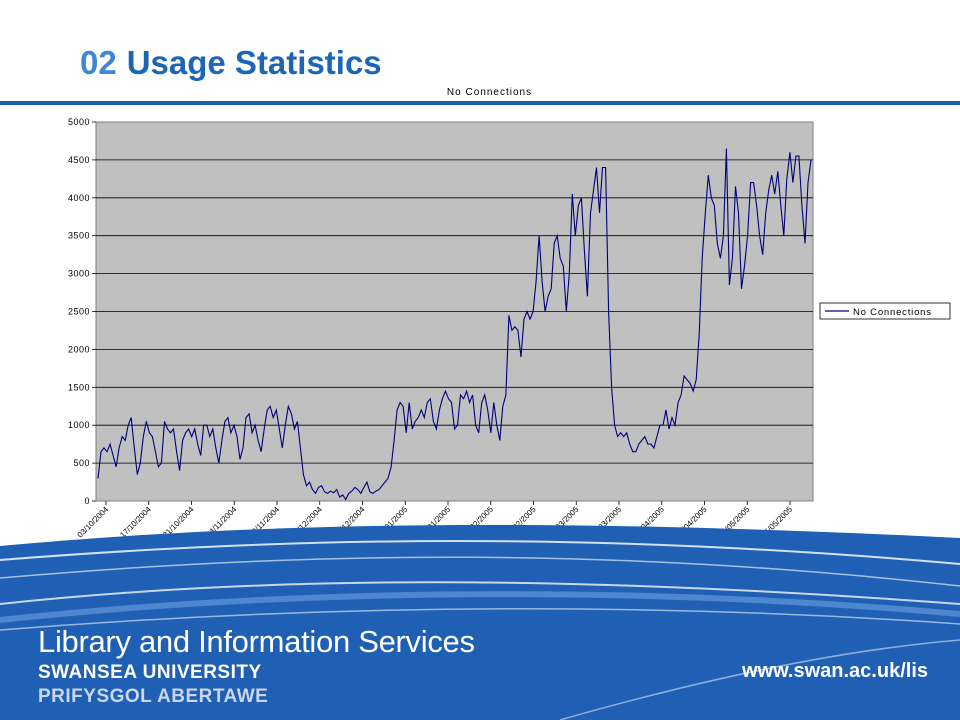  I want to click on legend-box, so click(885, 311).